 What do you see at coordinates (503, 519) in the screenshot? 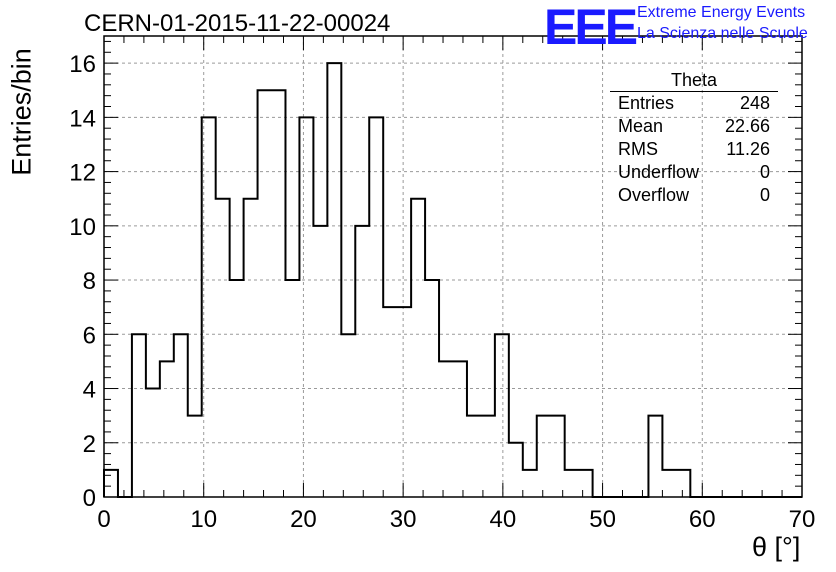
I see `x-tick-label: 40` at bounding box center [503, 519].